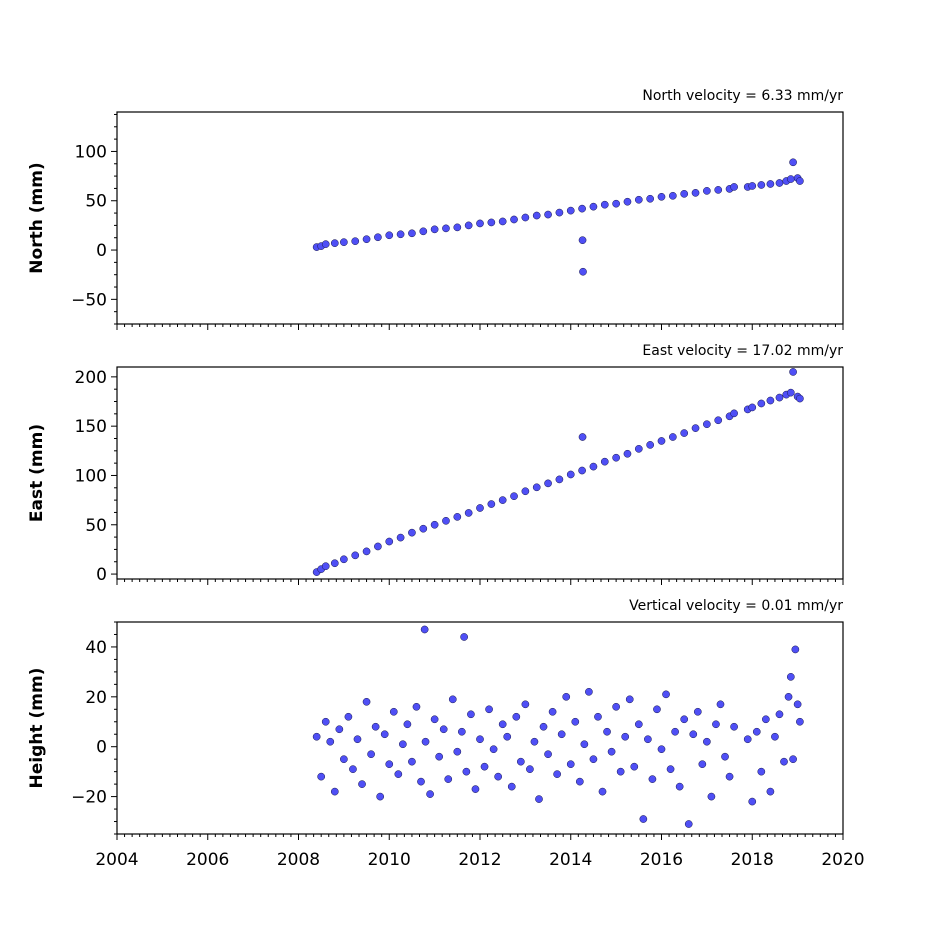  What do you see at coordinates (298, 860) in the screenshot?
I see `height-xtick-label: 2008` at bounding box center [298, 860].